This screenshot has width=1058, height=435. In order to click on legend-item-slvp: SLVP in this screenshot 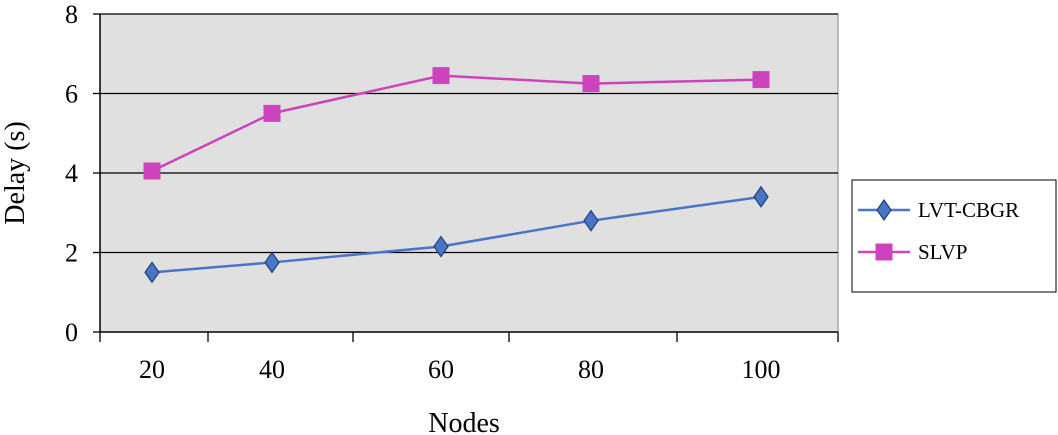, I will do `click(912, 252)`.